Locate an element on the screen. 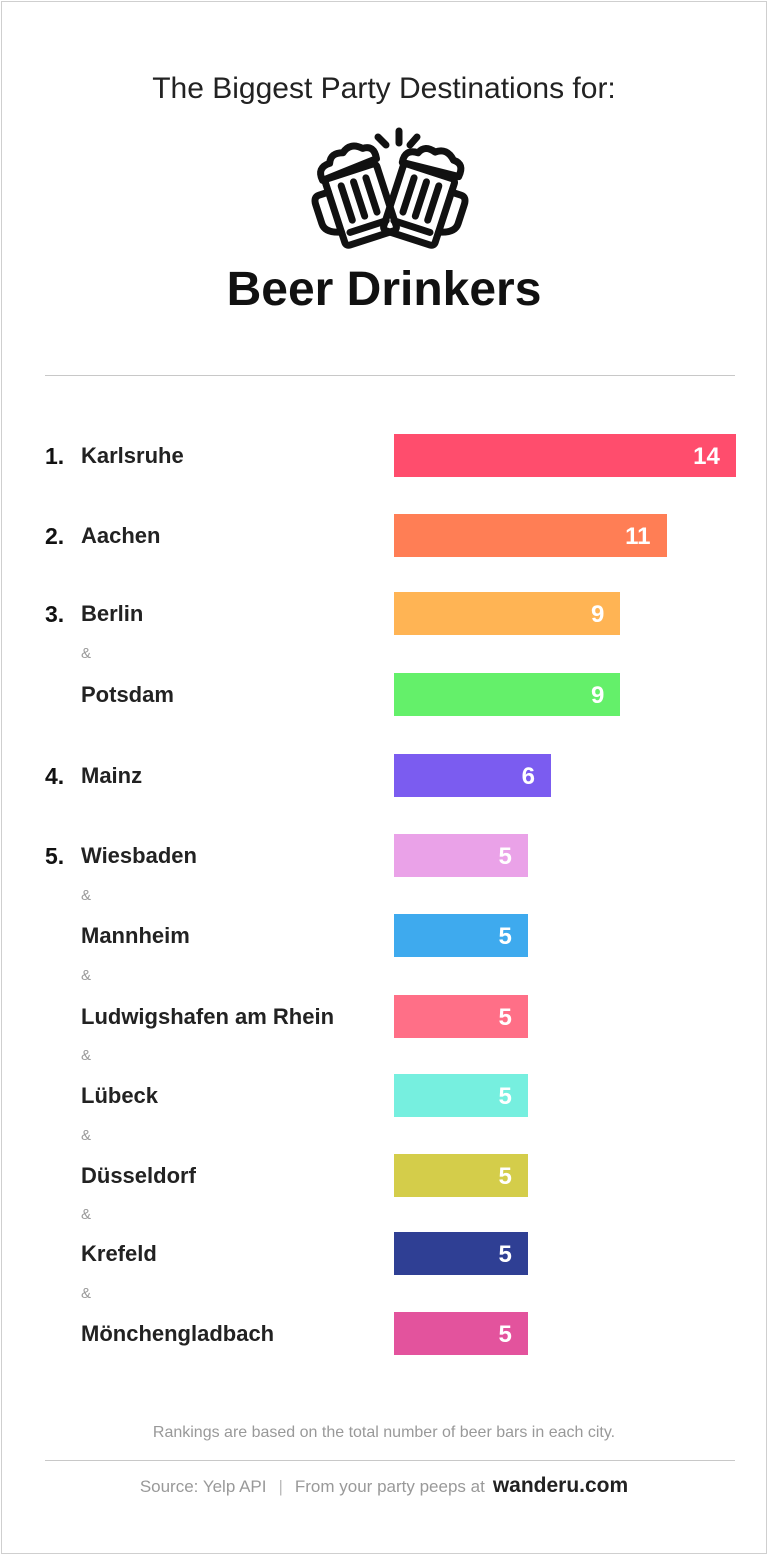 This screenshot has width=768, height=1555. bar: 11 is located at coordinates (530, 535).